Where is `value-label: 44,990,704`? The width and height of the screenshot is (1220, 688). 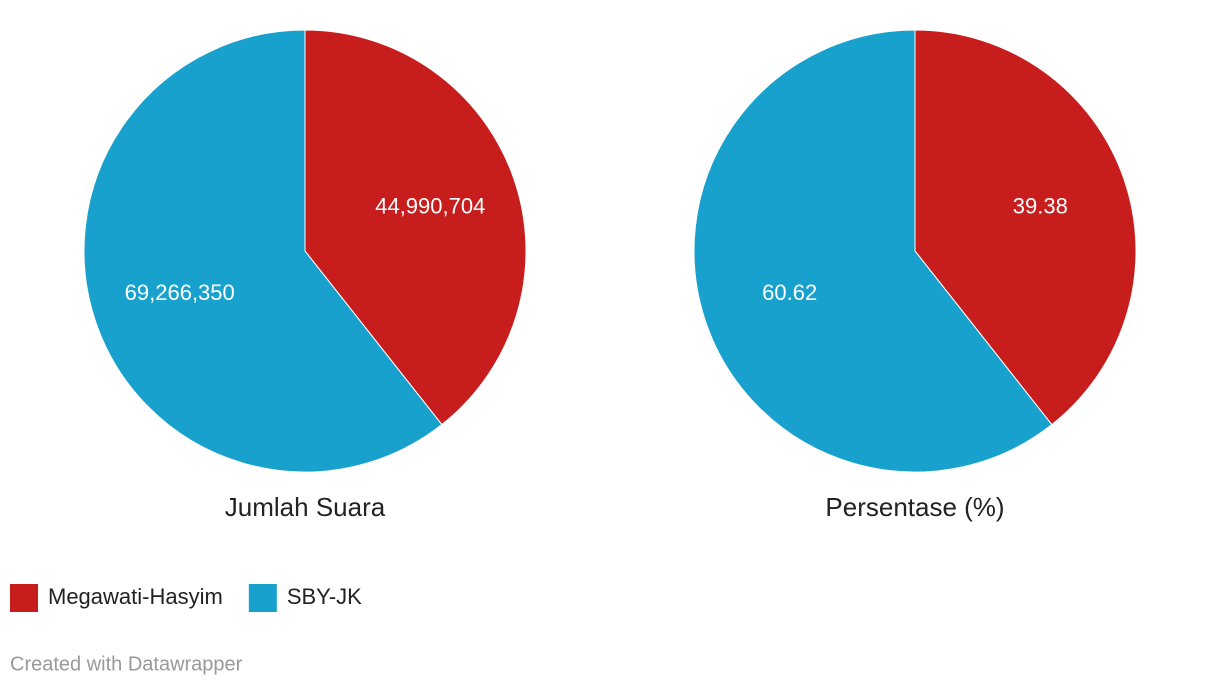
value-label: 44,990,704 is located at coordinates (430, 205).